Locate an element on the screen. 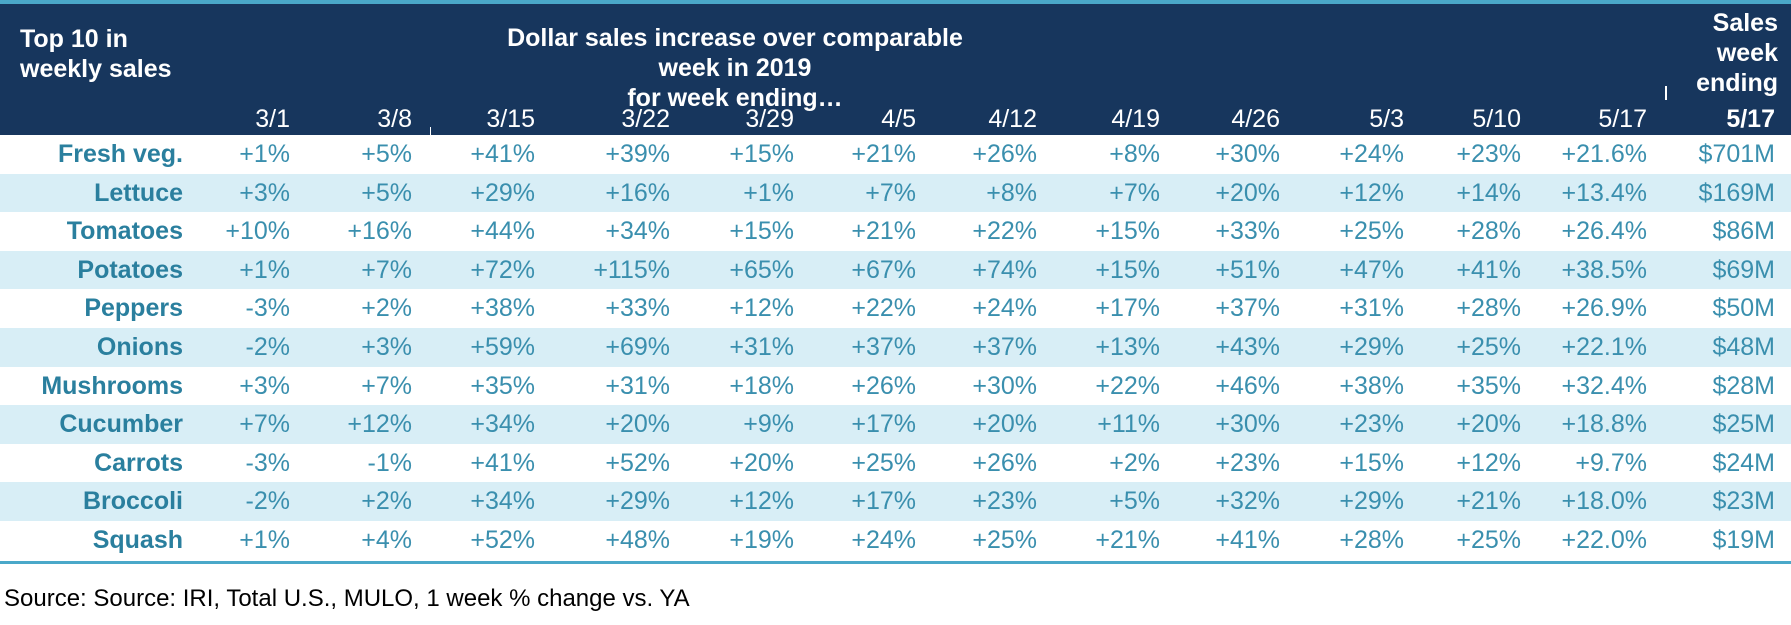  column-header: 4/5 is located at coordinates (898, 119).